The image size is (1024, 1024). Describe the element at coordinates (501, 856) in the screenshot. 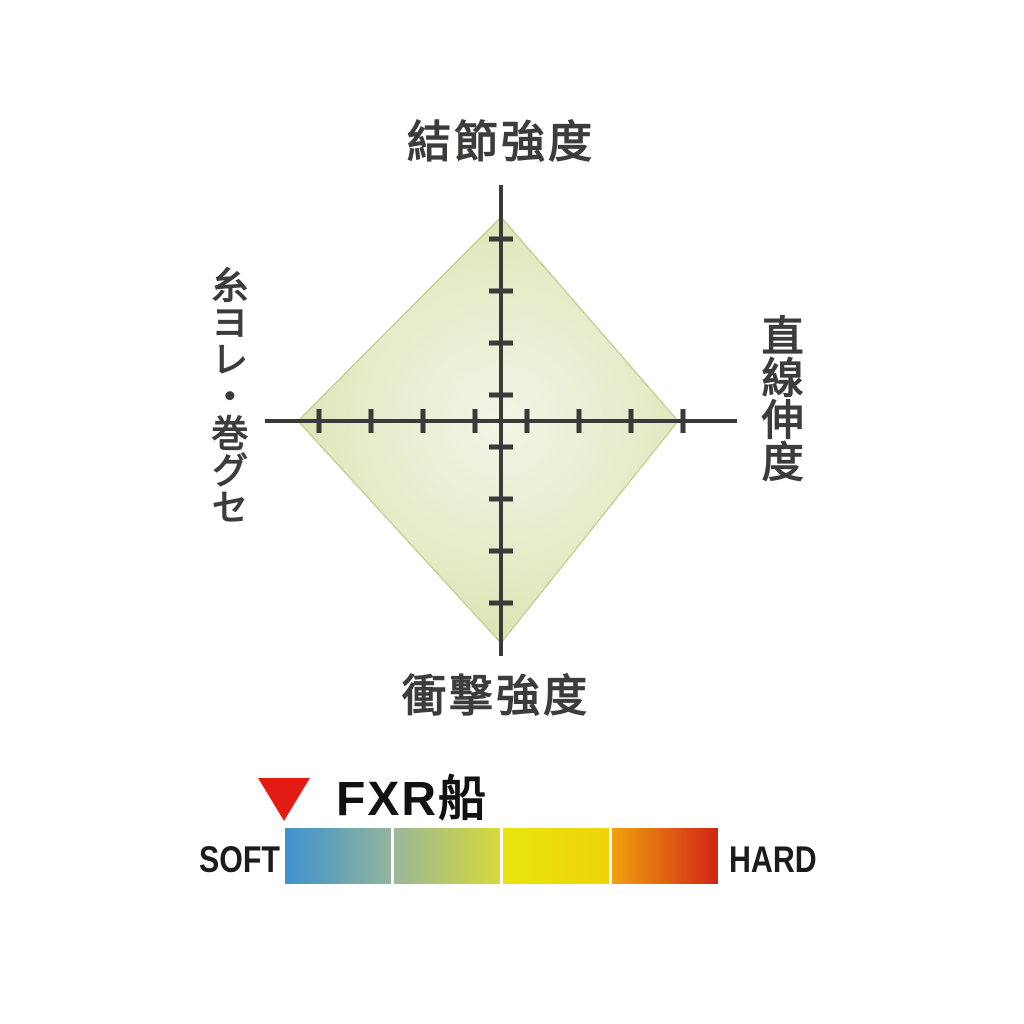

I see `soft-hard-scale-bar` at that location.